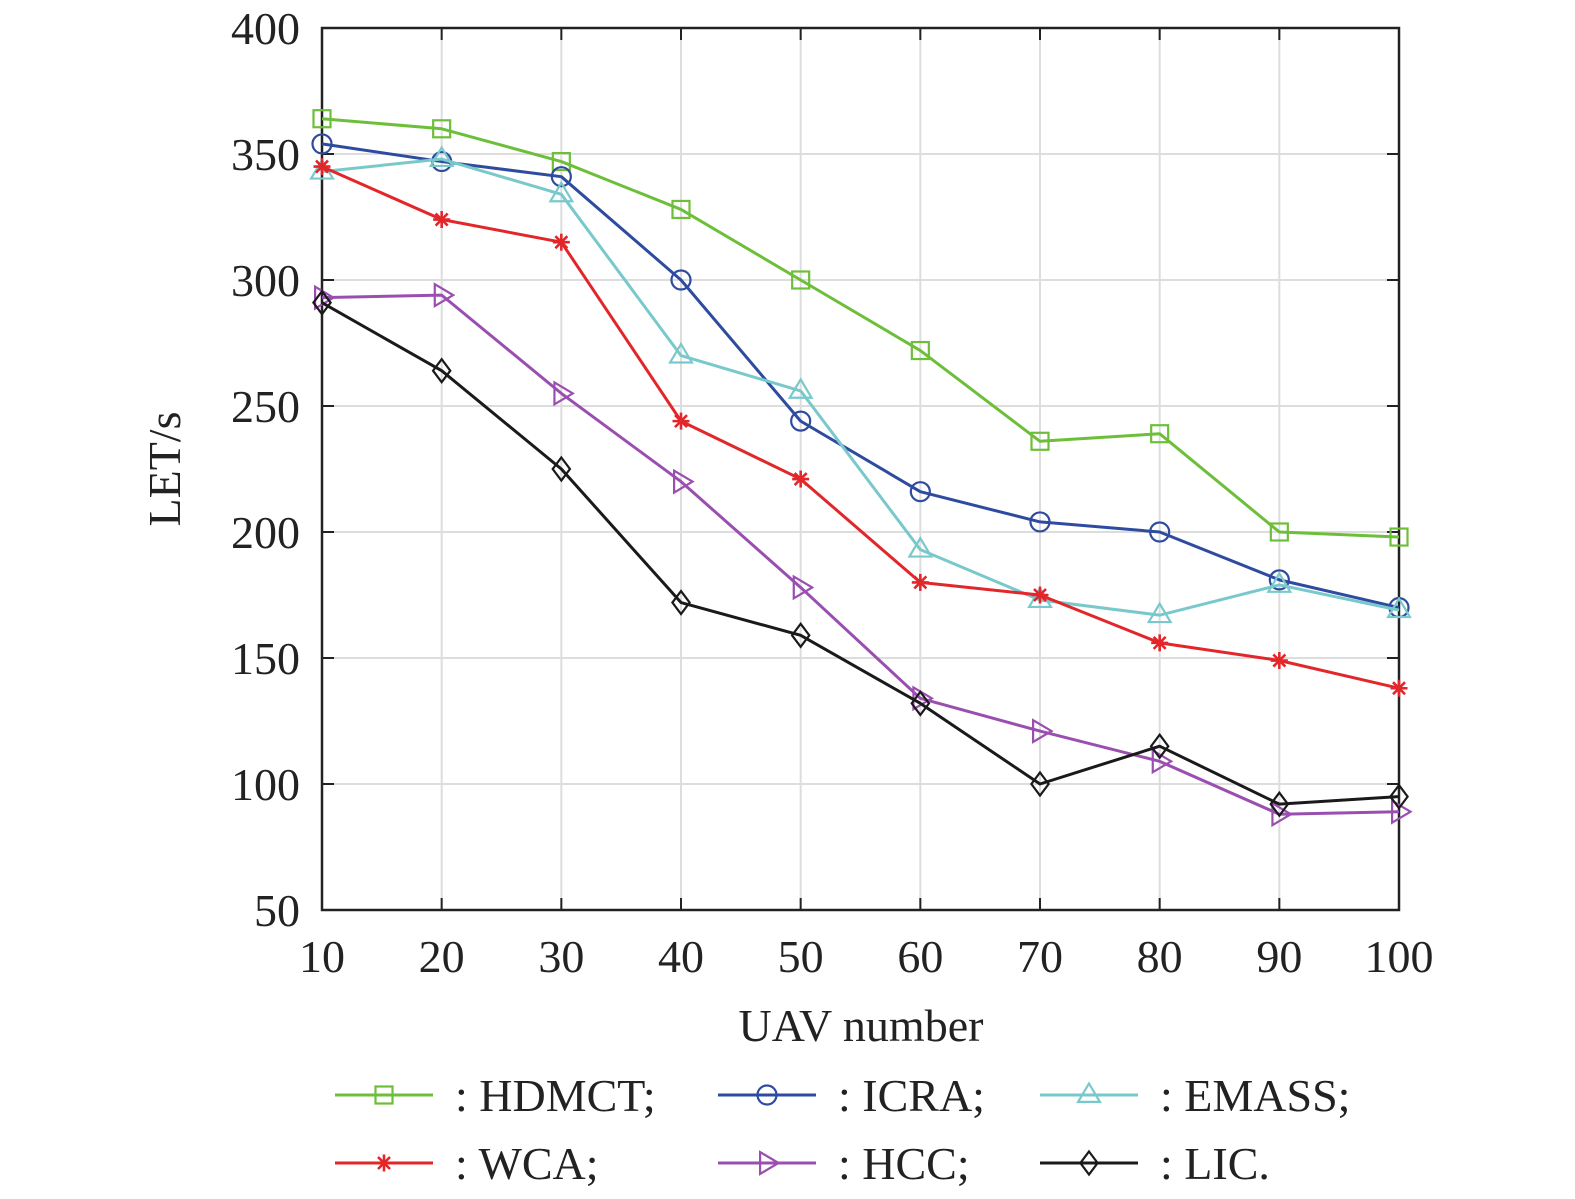 The image size is (1575, 1199). I want to click on legend-entry: : ICRA;, so click(851, 1095).